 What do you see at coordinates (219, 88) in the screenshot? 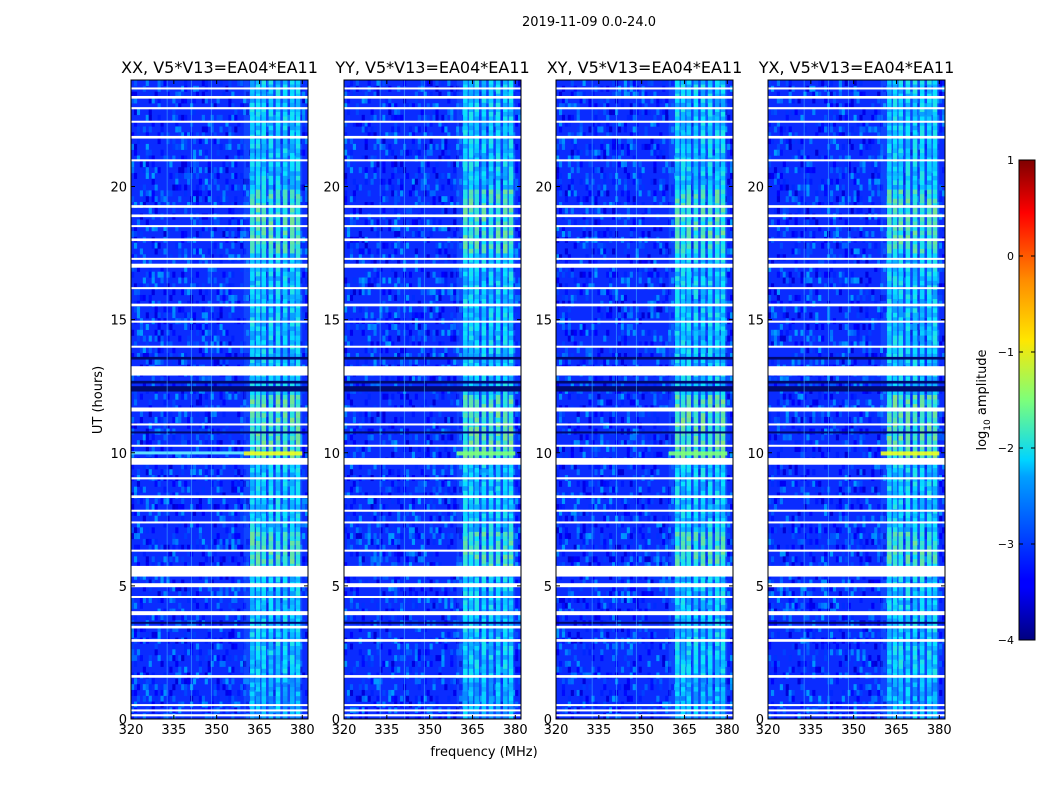
I see `flagged-gap` at bounding box center [219, 88].